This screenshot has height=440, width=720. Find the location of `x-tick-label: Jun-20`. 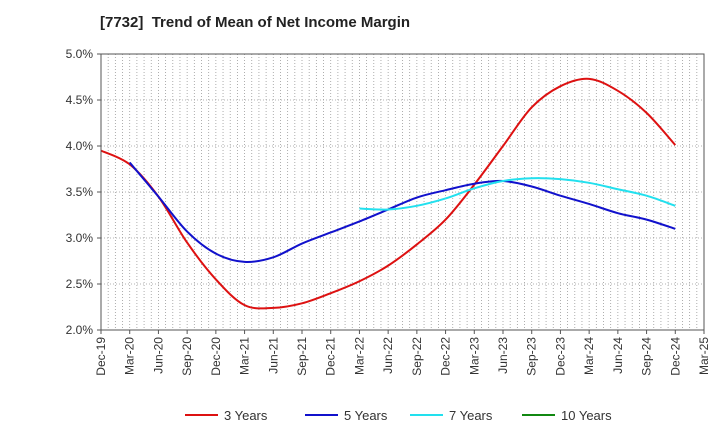

x-tick-label: Jun-20 is located at coordinates (158, 355).